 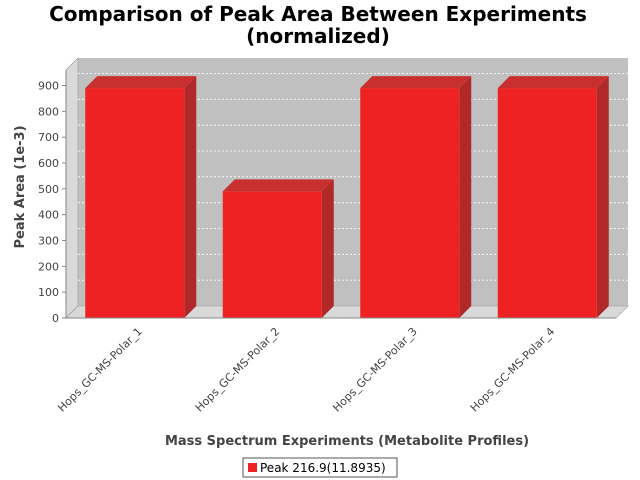 What do you see at coordinates (52, 197) in the screenshot?
I see `y-axis: 0 100 200 300 400 500 600 700 800 900` at bounding box center [52, 197].